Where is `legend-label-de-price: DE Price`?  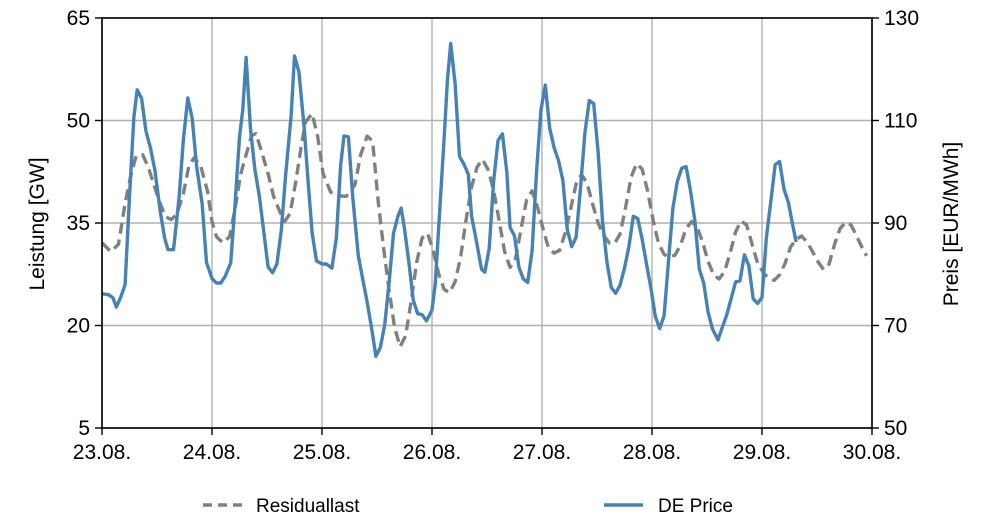 legend-label-de-price: DE Price is located at coordinates (695, 506).